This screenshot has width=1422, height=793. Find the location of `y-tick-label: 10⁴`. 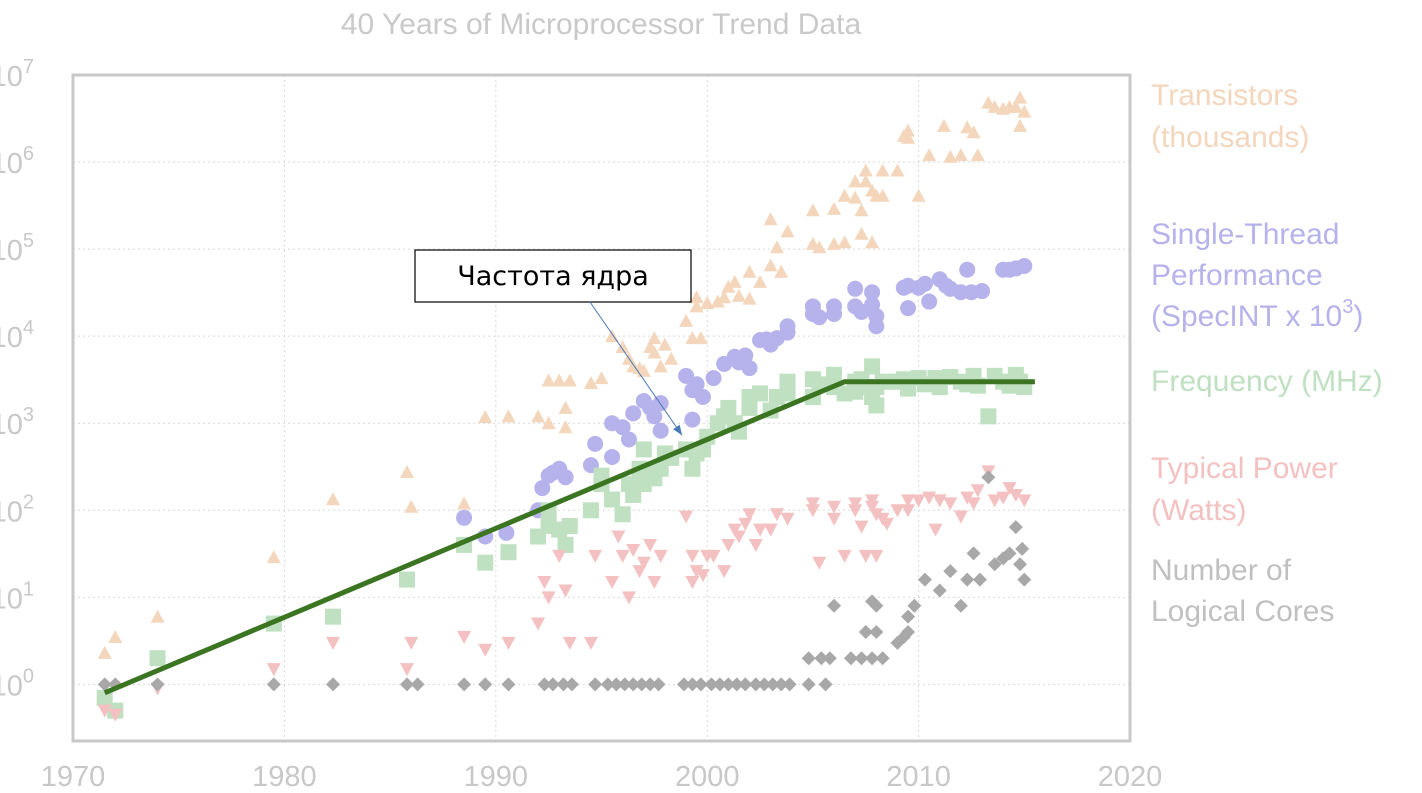

y-tick-label: 10⁴ is located at coordinates (17, 335).